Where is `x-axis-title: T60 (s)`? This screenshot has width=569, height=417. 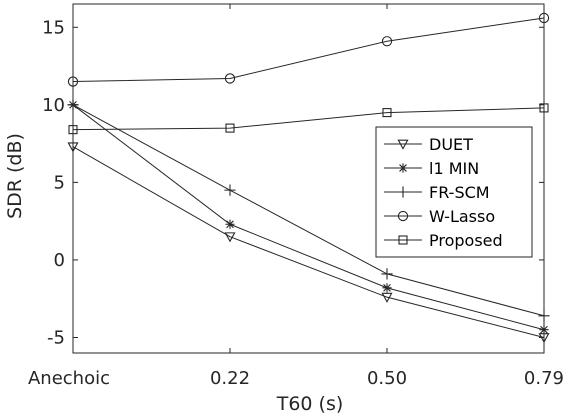 x-axis-title: T60 (s) is located at coordinates (310, 404).